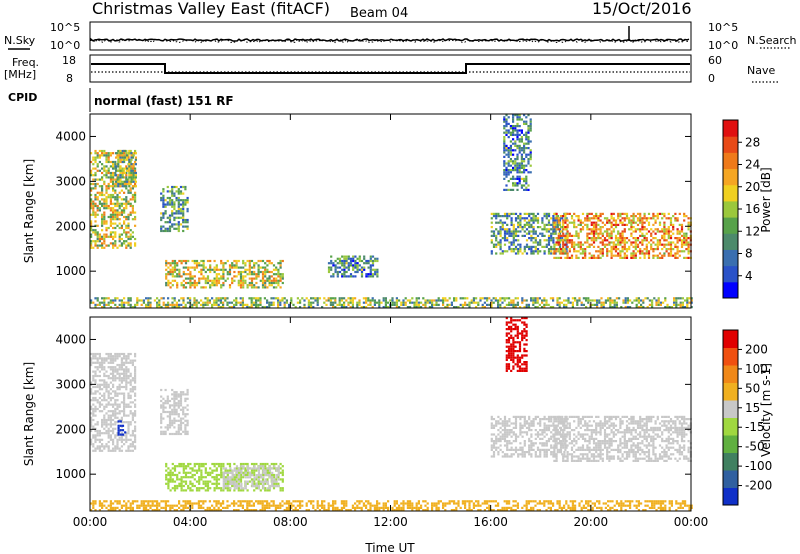 The width and height of the screenshot is (800, 554). What do you see at coordinates (730, 274) in the screenshot?
I see `colorbar-segment` at bounding box center [730, 274].